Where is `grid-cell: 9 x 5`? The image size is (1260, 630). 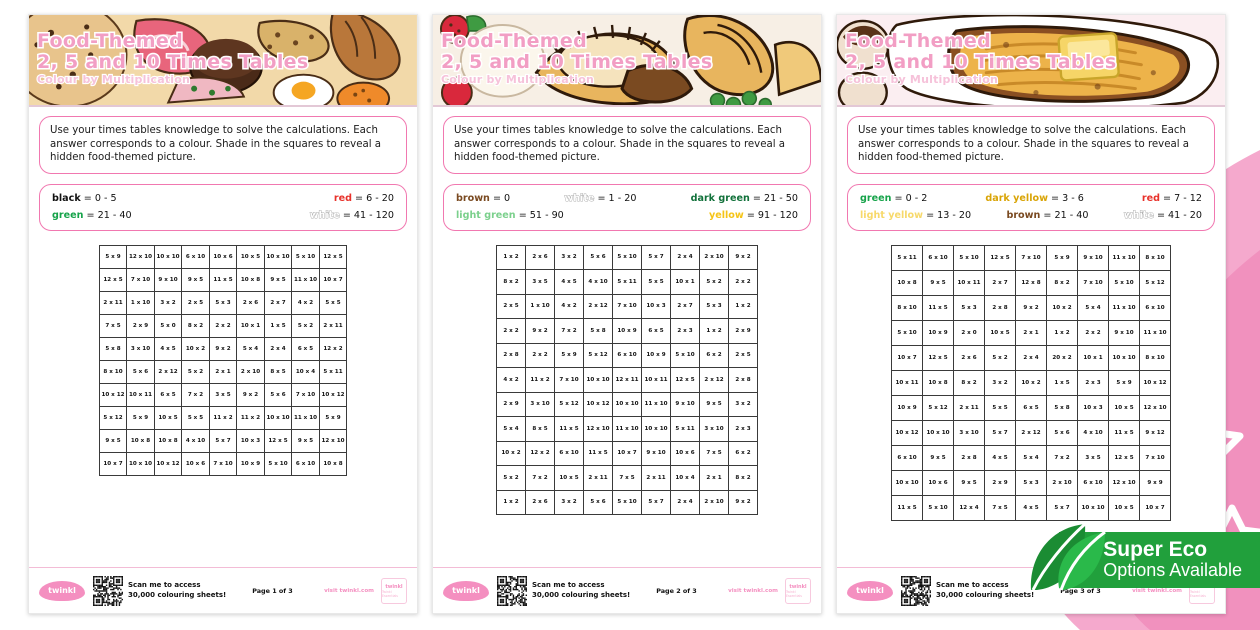 grid-cell: 9 x 5 is located at coordinates (938, 457).